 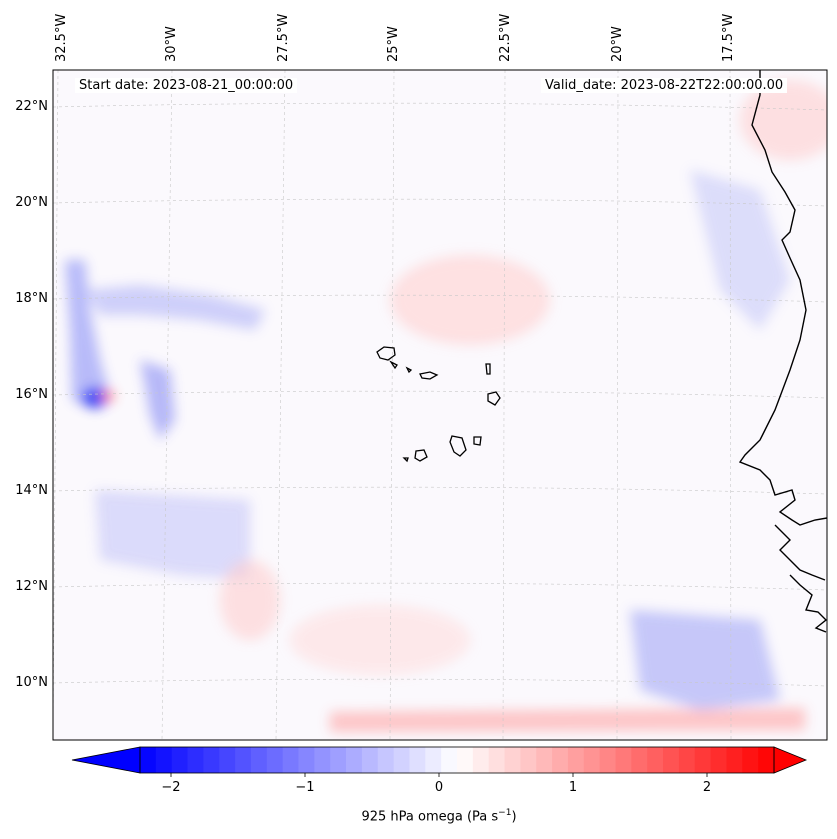 I want to click on descent-strip-south, so click(x=567, y=720).